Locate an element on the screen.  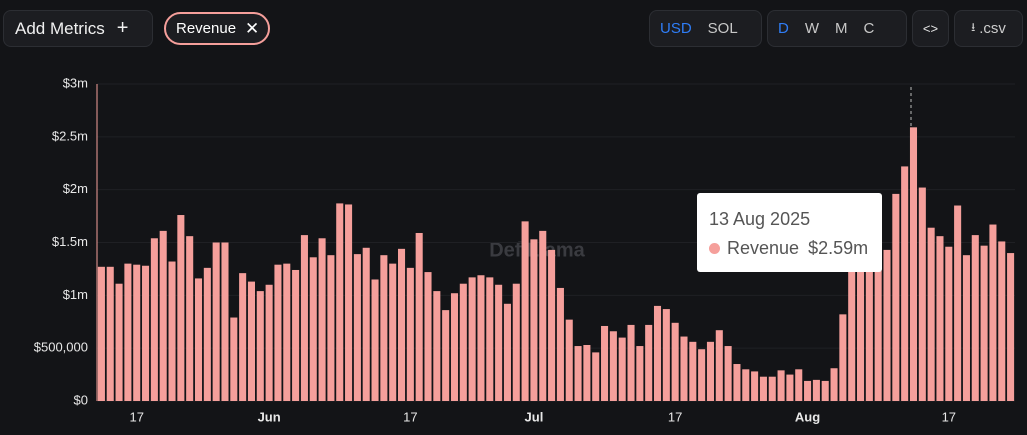
y-tick-label: $0 is located at coordinates (81, 399).